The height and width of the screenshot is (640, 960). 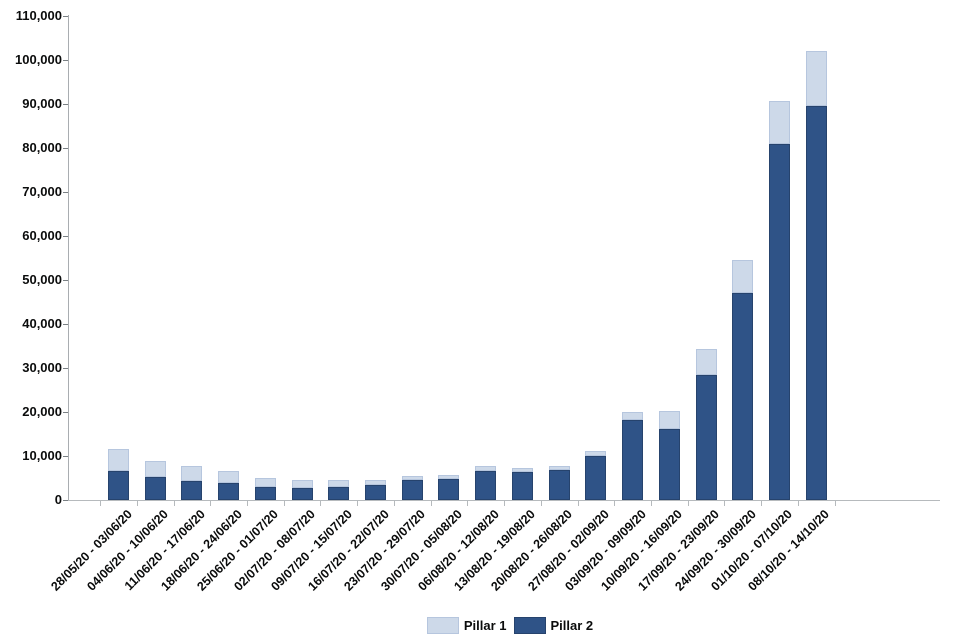 What do you see at coordinates (42, 191) in the screenshot?
I see `y-tick-label: 70,000` at bounding box center [42, 191].